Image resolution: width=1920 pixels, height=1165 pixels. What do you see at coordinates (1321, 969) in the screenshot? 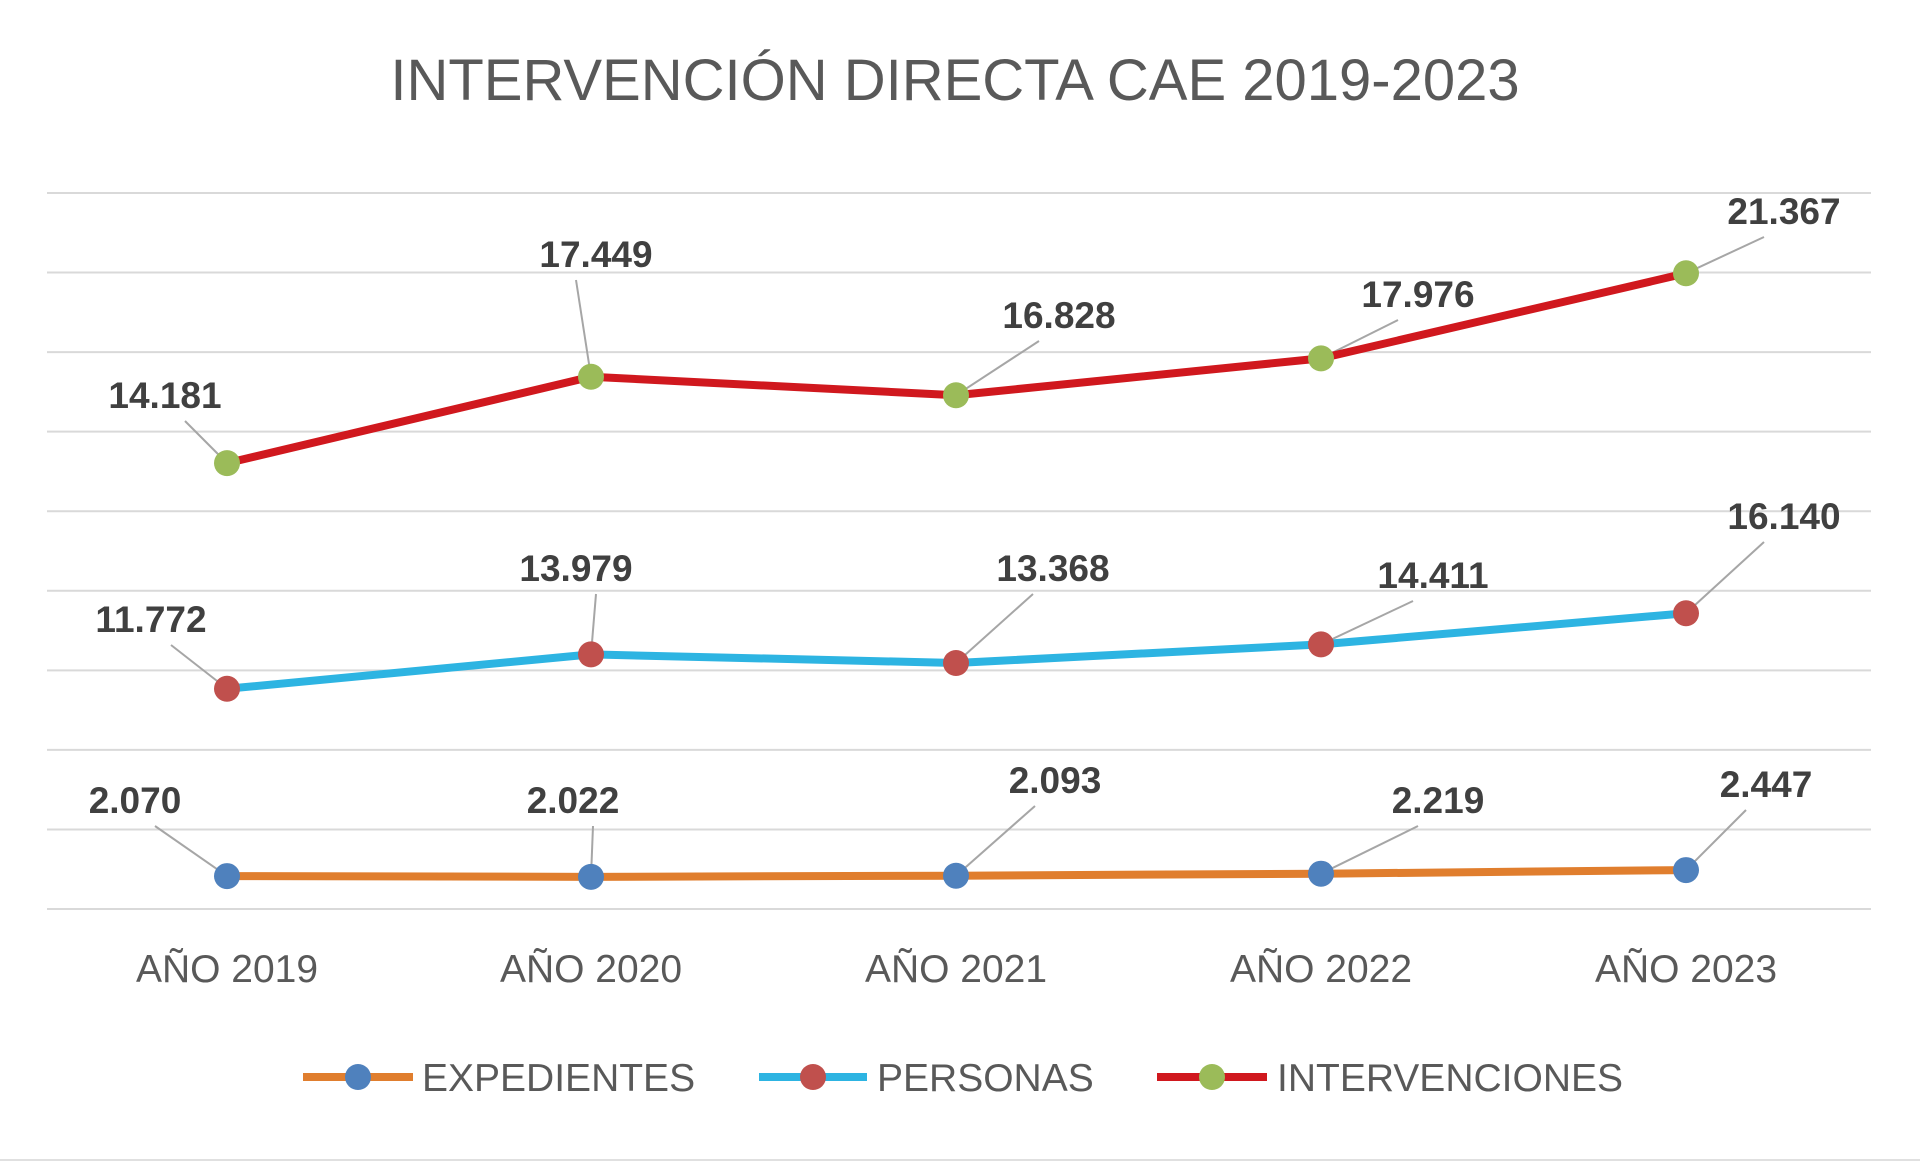
I see `x-tick-label: AÑO 2022` at bounding box center [1321, 969].